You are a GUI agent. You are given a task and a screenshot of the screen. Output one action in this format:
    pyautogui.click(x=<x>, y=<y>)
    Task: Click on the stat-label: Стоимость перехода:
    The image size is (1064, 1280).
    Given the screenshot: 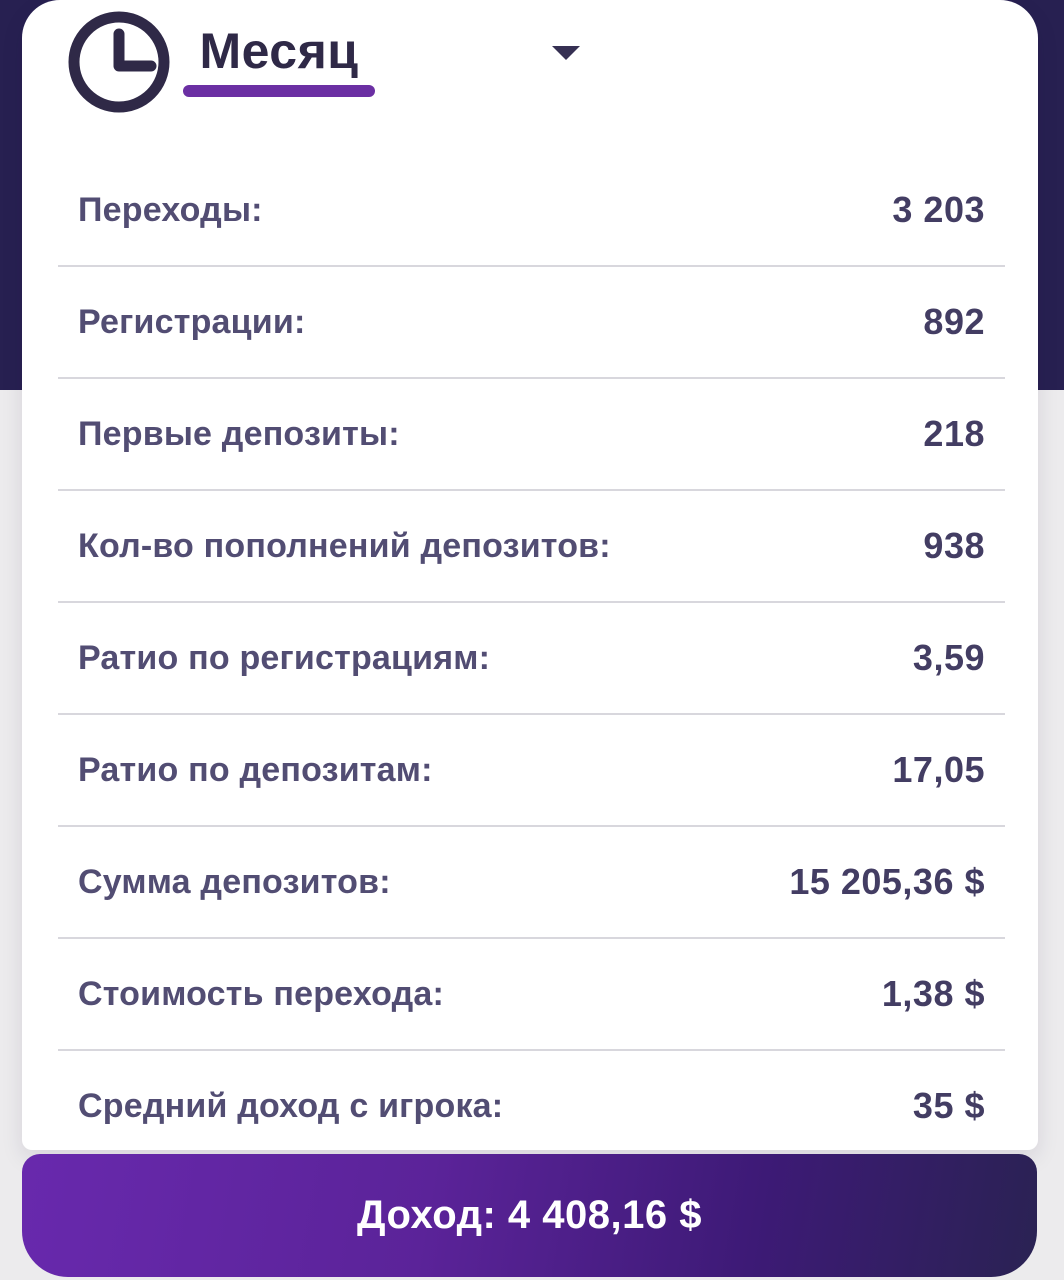 What is the action you would take?
    pyautogui.click(x=261, y=993)
    